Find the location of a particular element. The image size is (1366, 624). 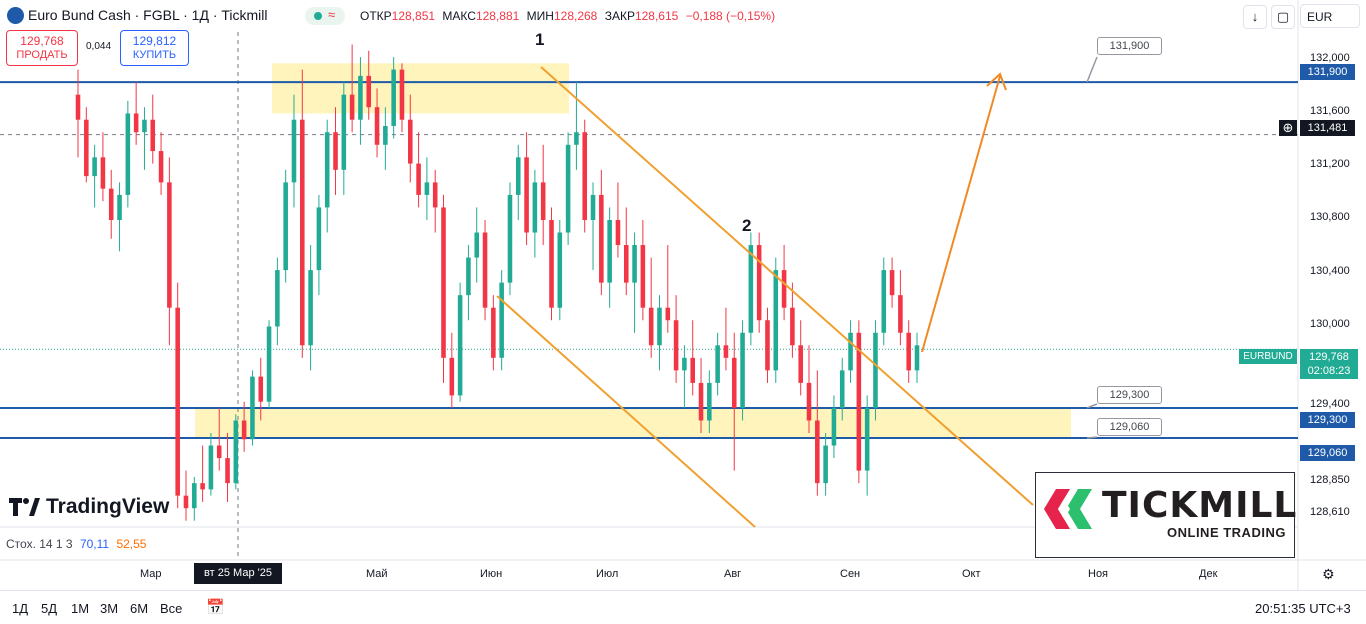

price-tag-s1: 129,300 is located at coordinates (1327, 420).